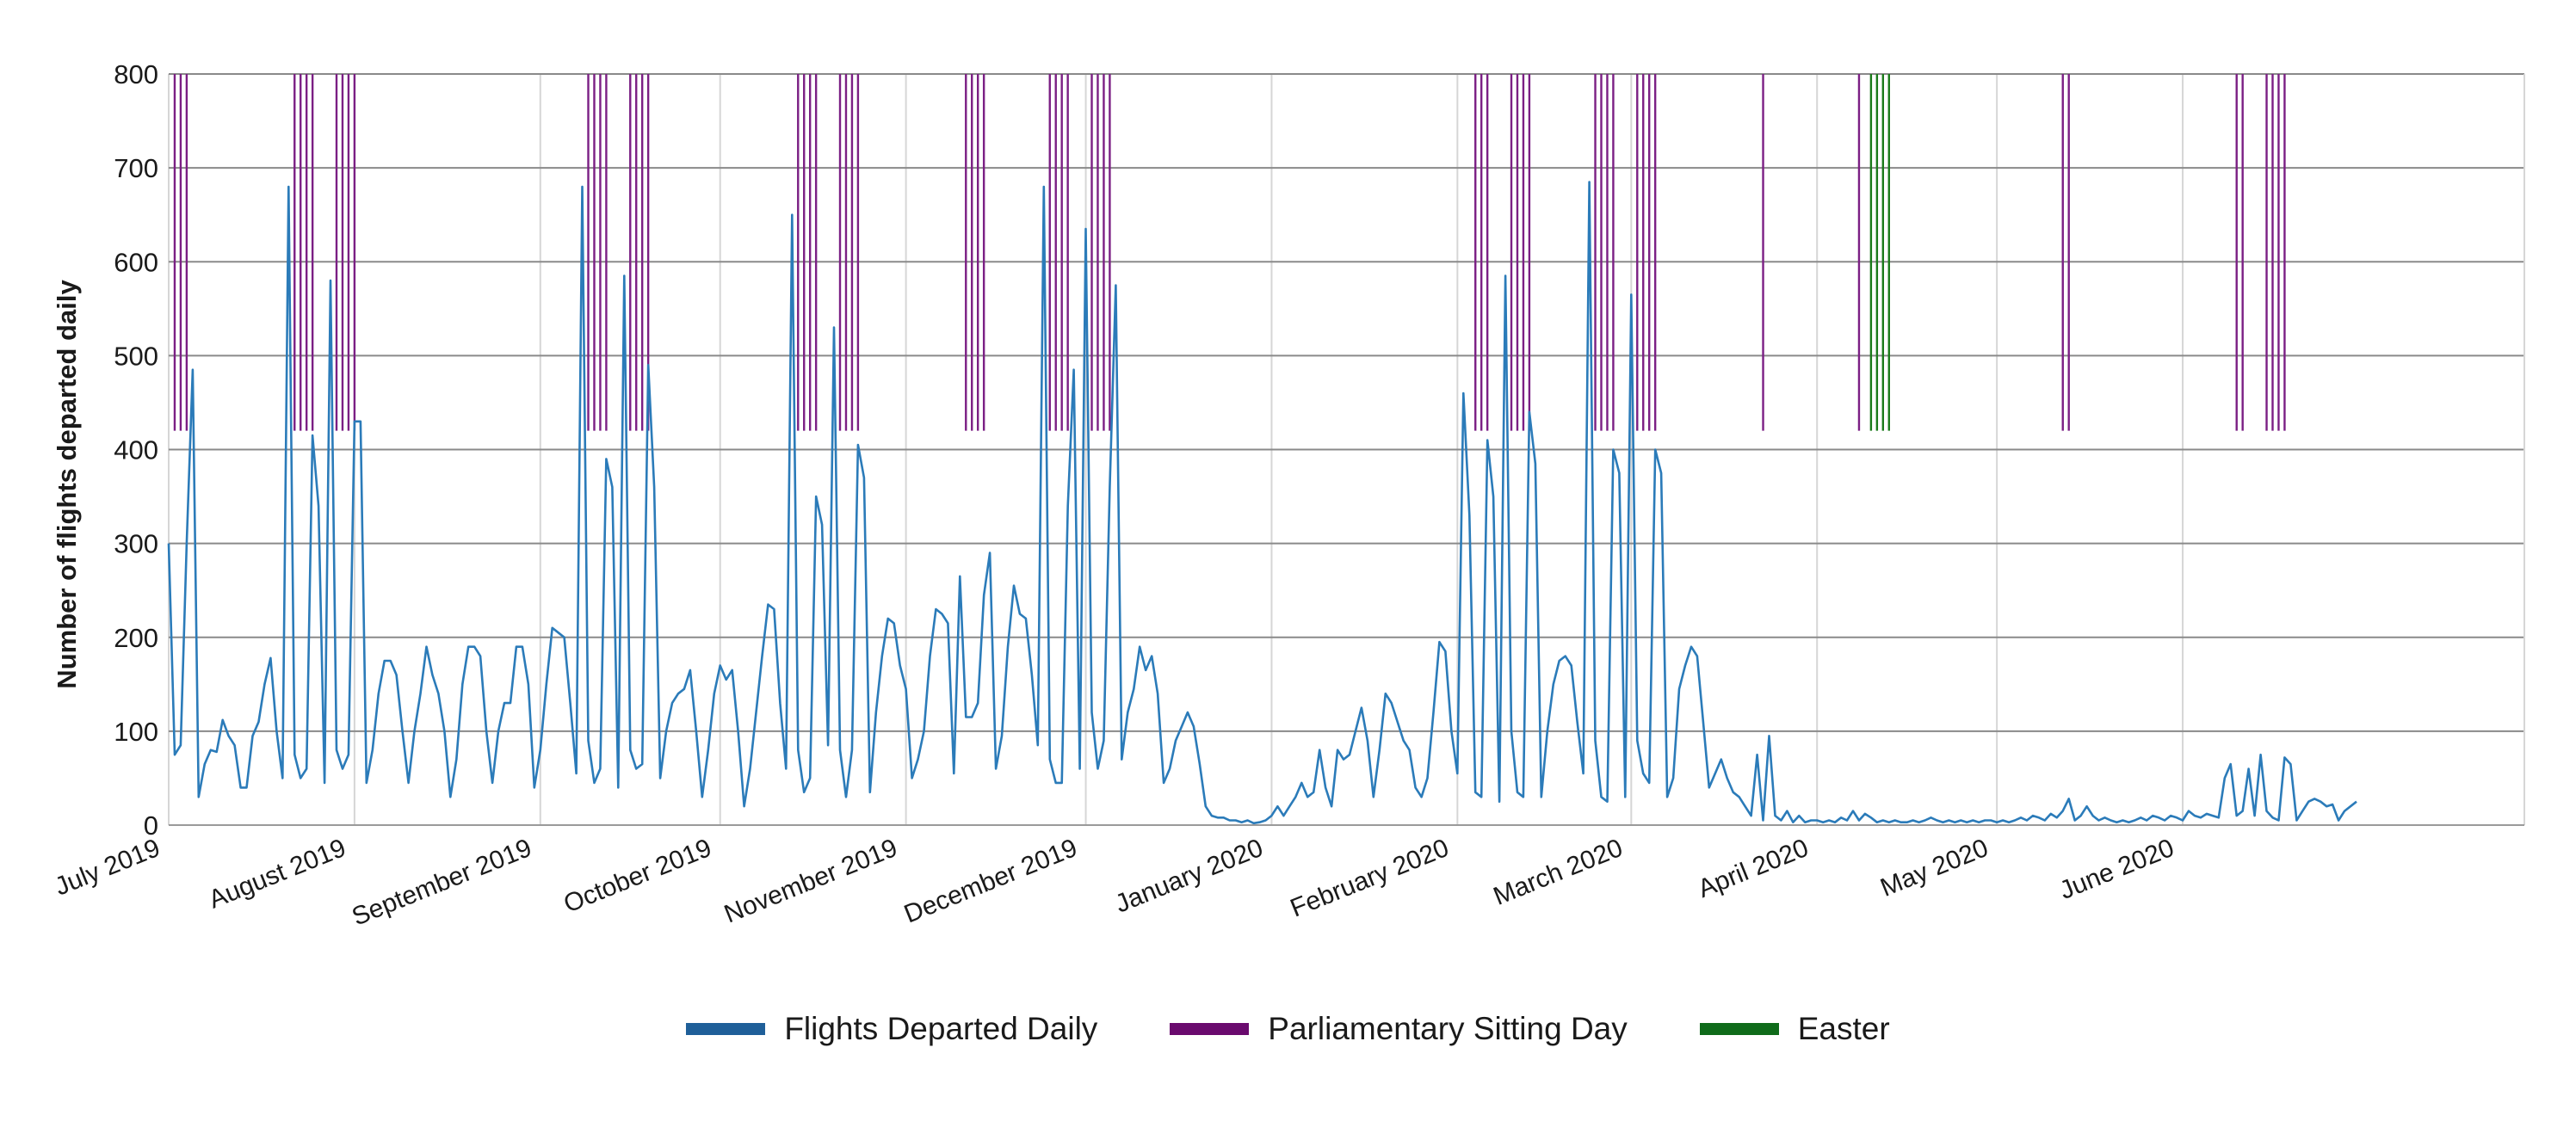 The width and height of the screenshot is (2576, 1140). I want to click on y-tick-label: 100, so click(136, 732).